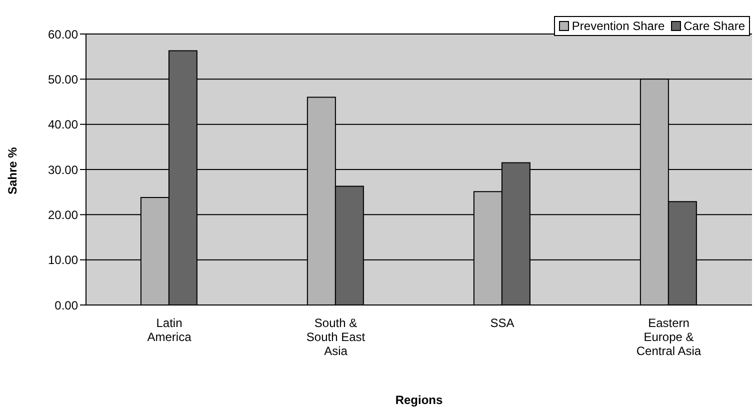 The width and height of the screenshot is (754, 410). I want to click on y-tick-label: 30.00, so click(63, 169).